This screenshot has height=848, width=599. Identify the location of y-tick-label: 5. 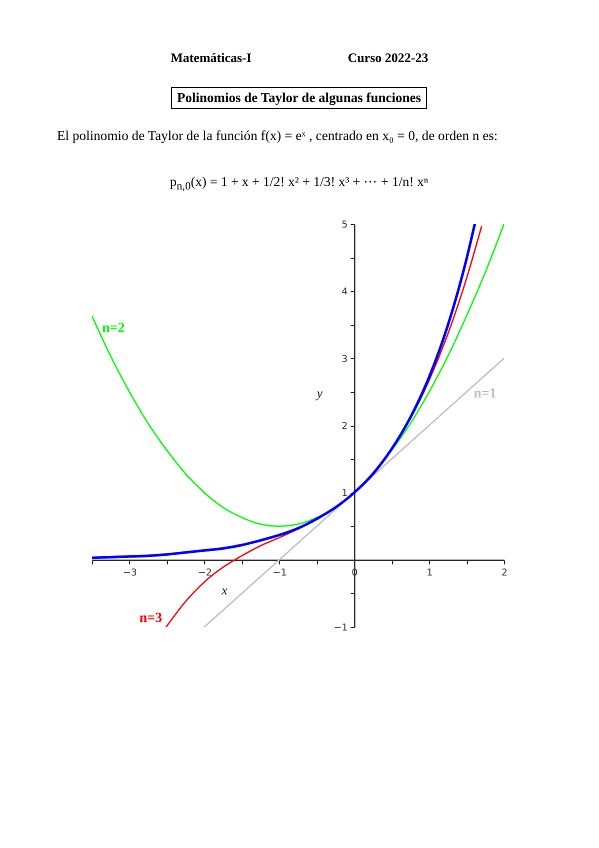
(345, 225).